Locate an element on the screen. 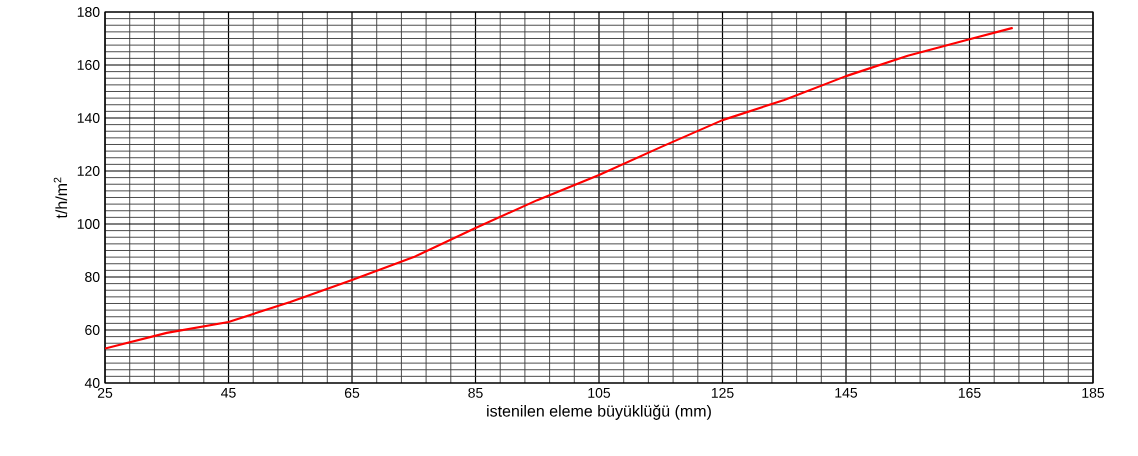 The image size is (1138, 456). x-axis-title: istenilen eleme büyüklüğü (mm) is located at coordinates (599, 412).